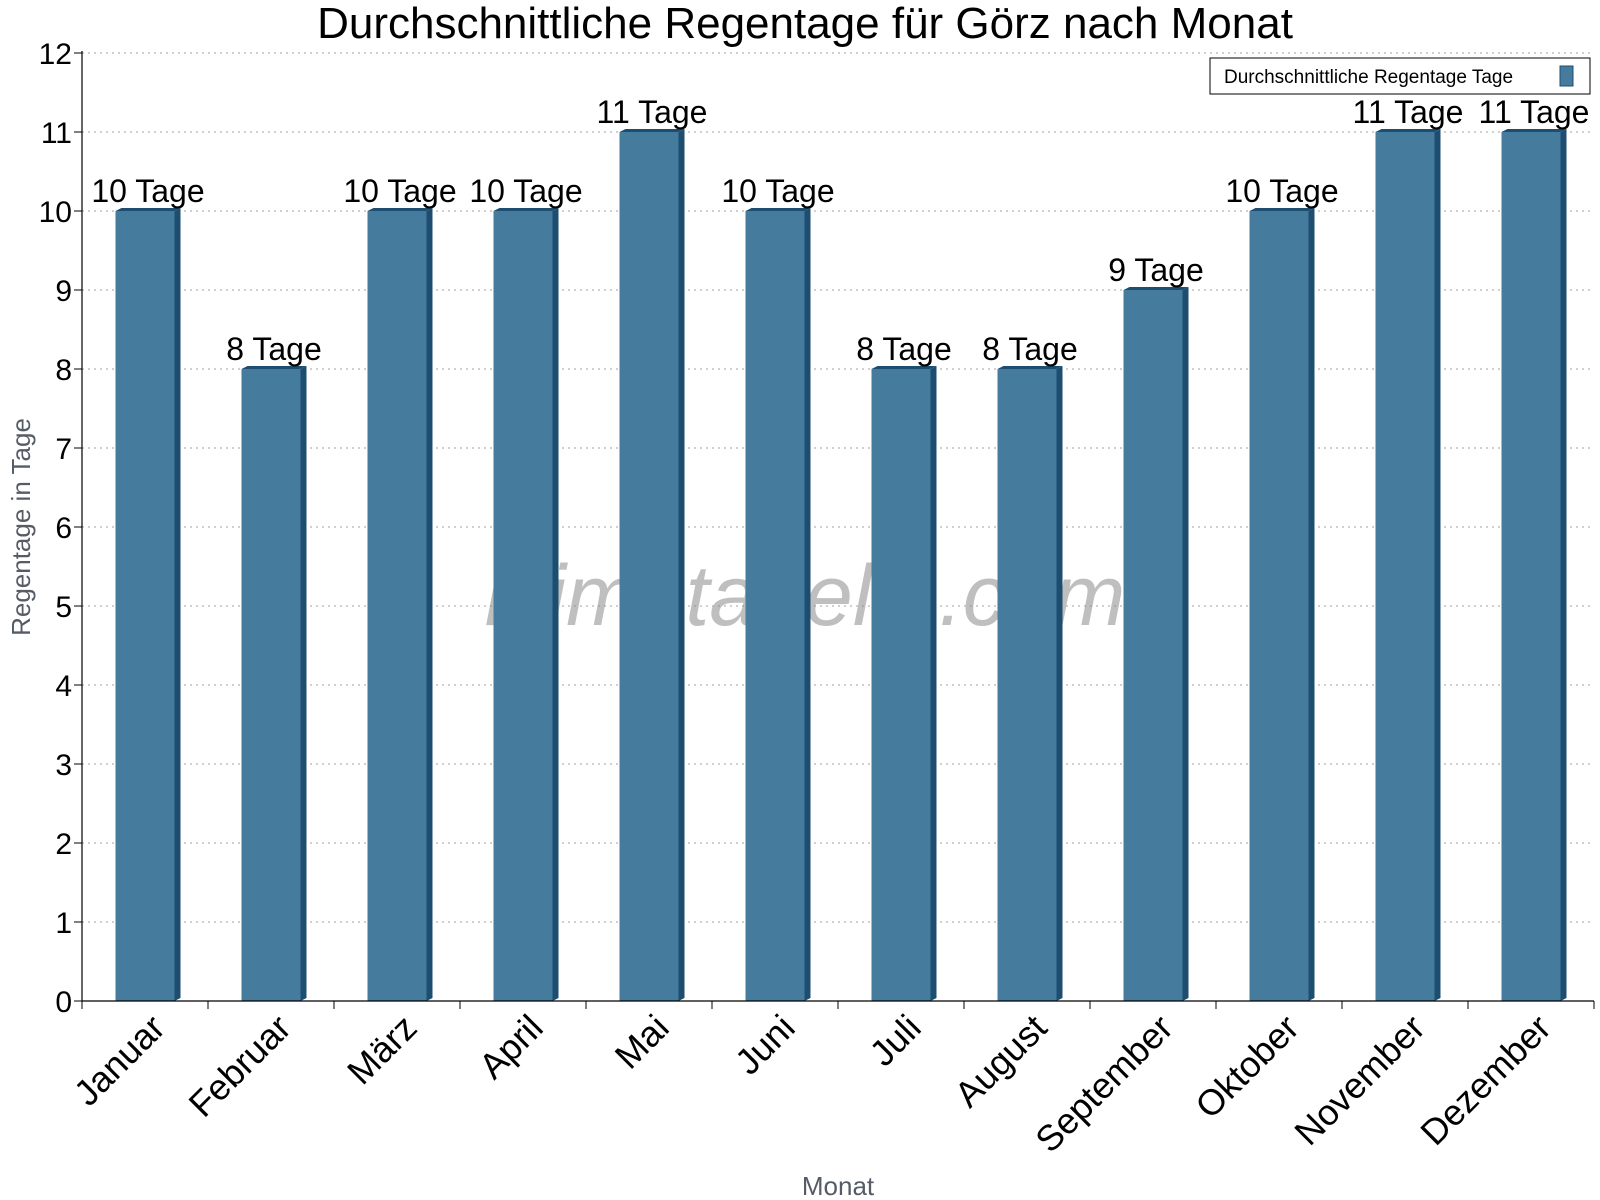  I want to click on bar-mai, so click(652, 565).